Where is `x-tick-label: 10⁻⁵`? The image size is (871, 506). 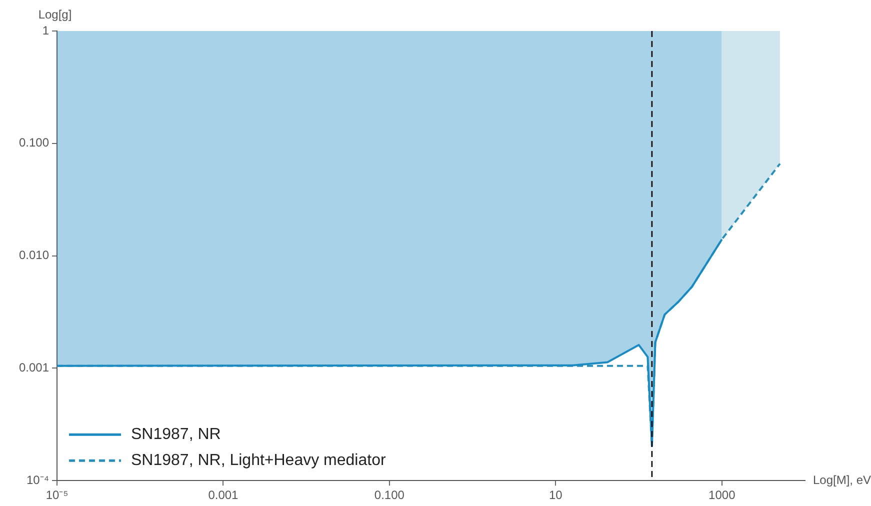
x-tick-label: 10⁻⁵ is located at coordinates (57, 495).